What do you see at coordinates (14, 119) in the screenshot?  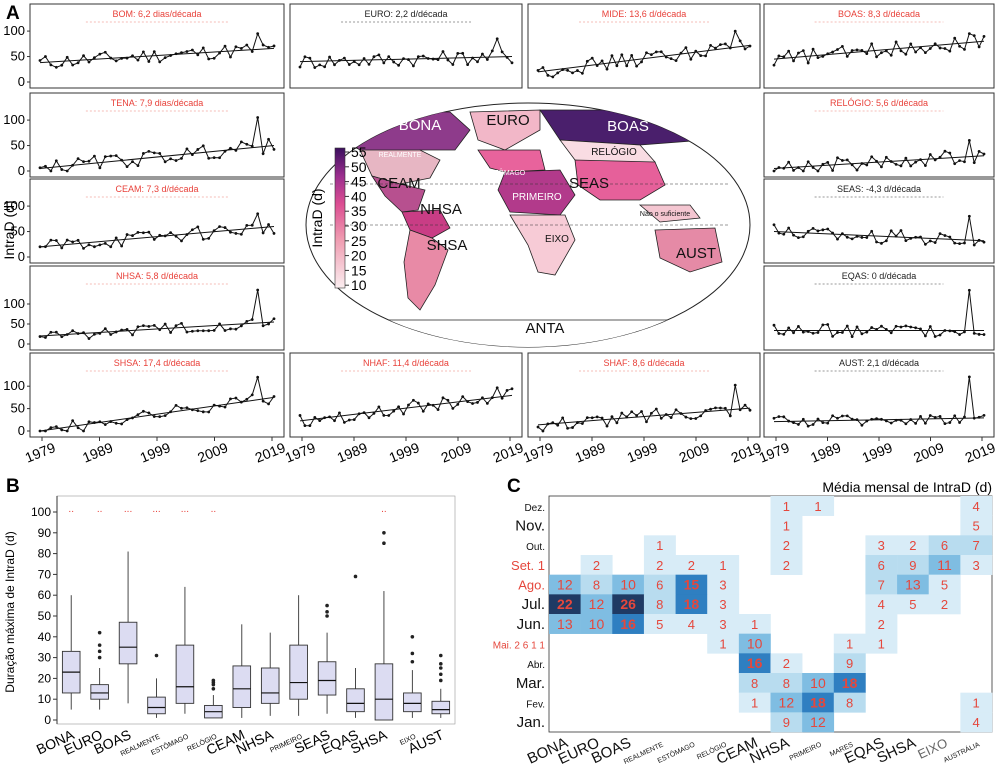 I see `y-tick-label: 100` at bounding box center [14, 119].